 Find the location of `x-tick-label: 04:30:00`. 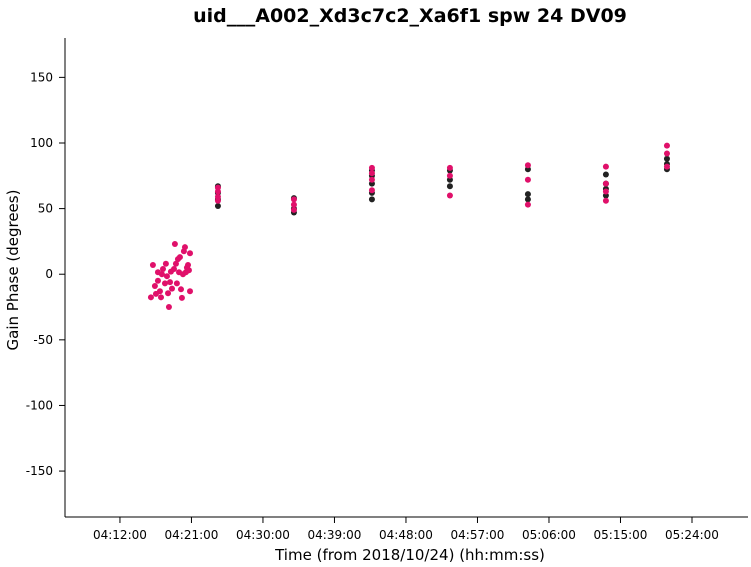

x-tick-label: 04:30:00 is located at coordinates (263, 535).